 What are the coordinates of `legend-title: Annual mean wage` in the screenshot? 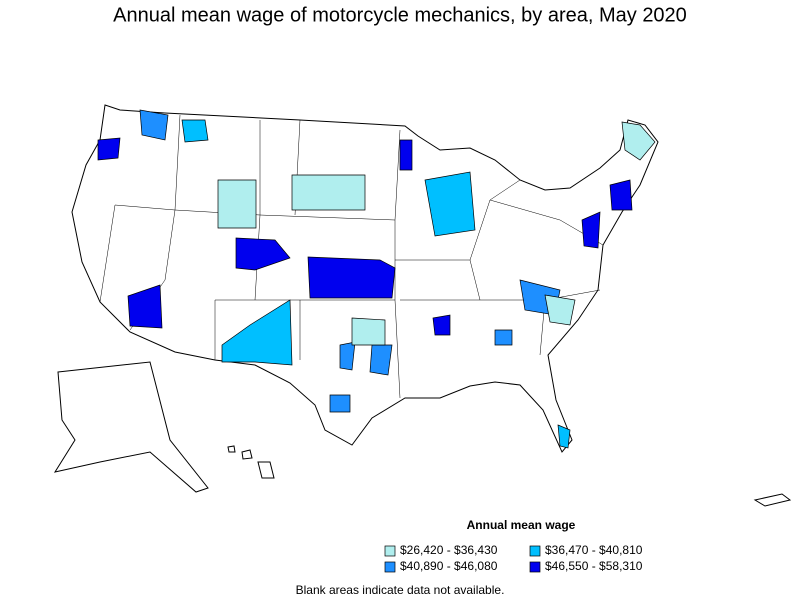 It's located at (521, 525).